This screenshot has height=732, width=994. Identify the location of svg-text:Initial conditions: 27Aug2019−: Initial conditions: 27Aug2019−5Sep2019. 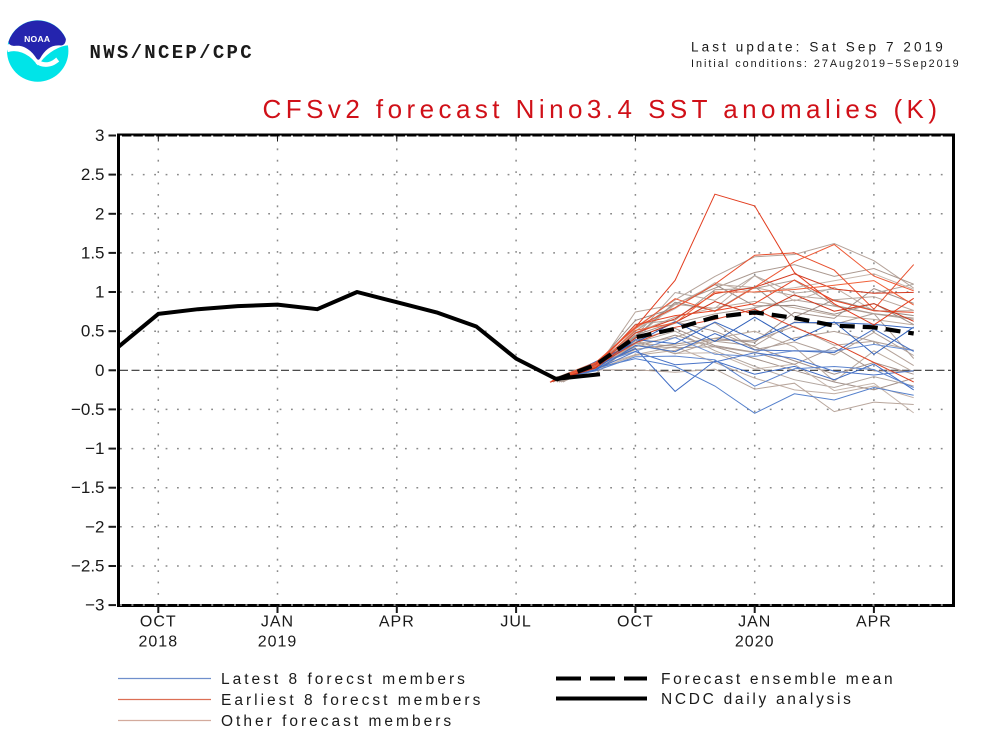
(826, 64).